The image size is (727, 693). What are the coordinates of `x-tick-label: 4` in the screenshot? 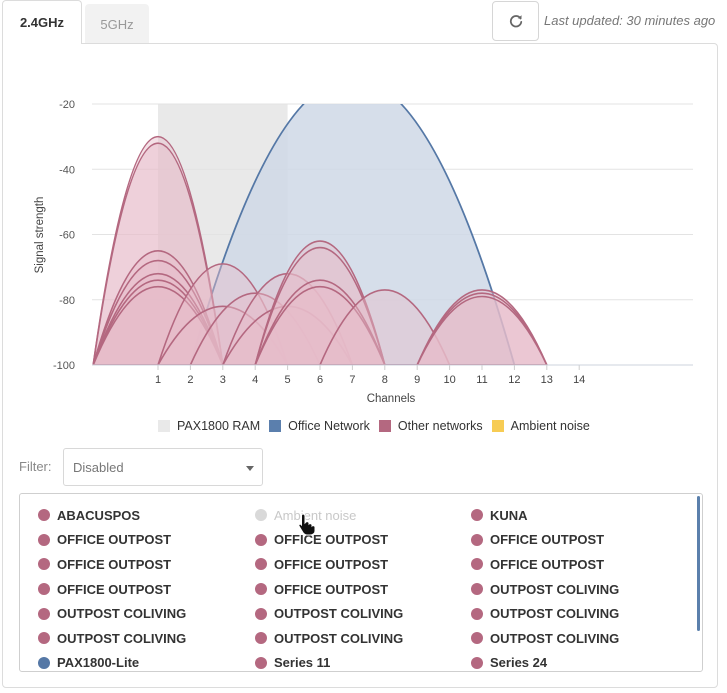 It's located at (255, 380).